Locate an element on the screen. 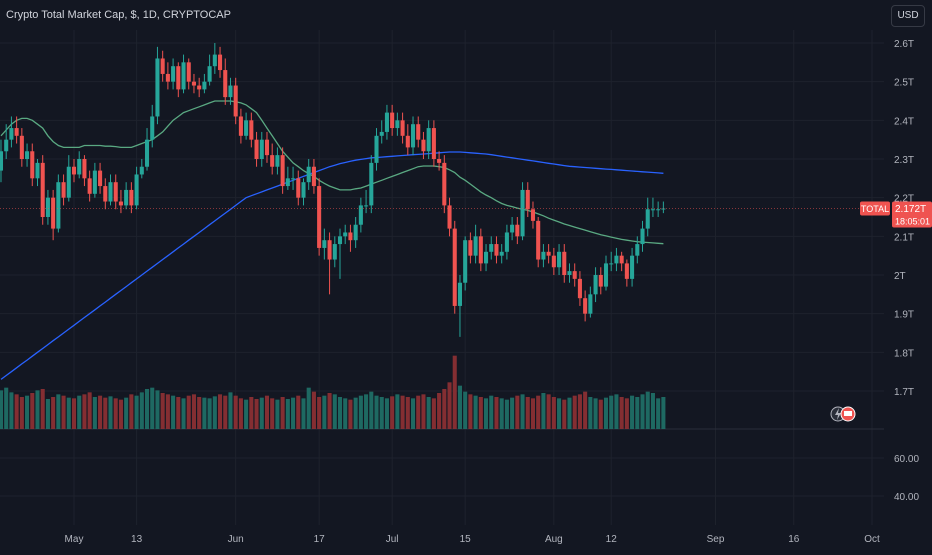 This screenshot has height=555, width=932. time-tick-label: 13 is located at coordinates (137, 539).